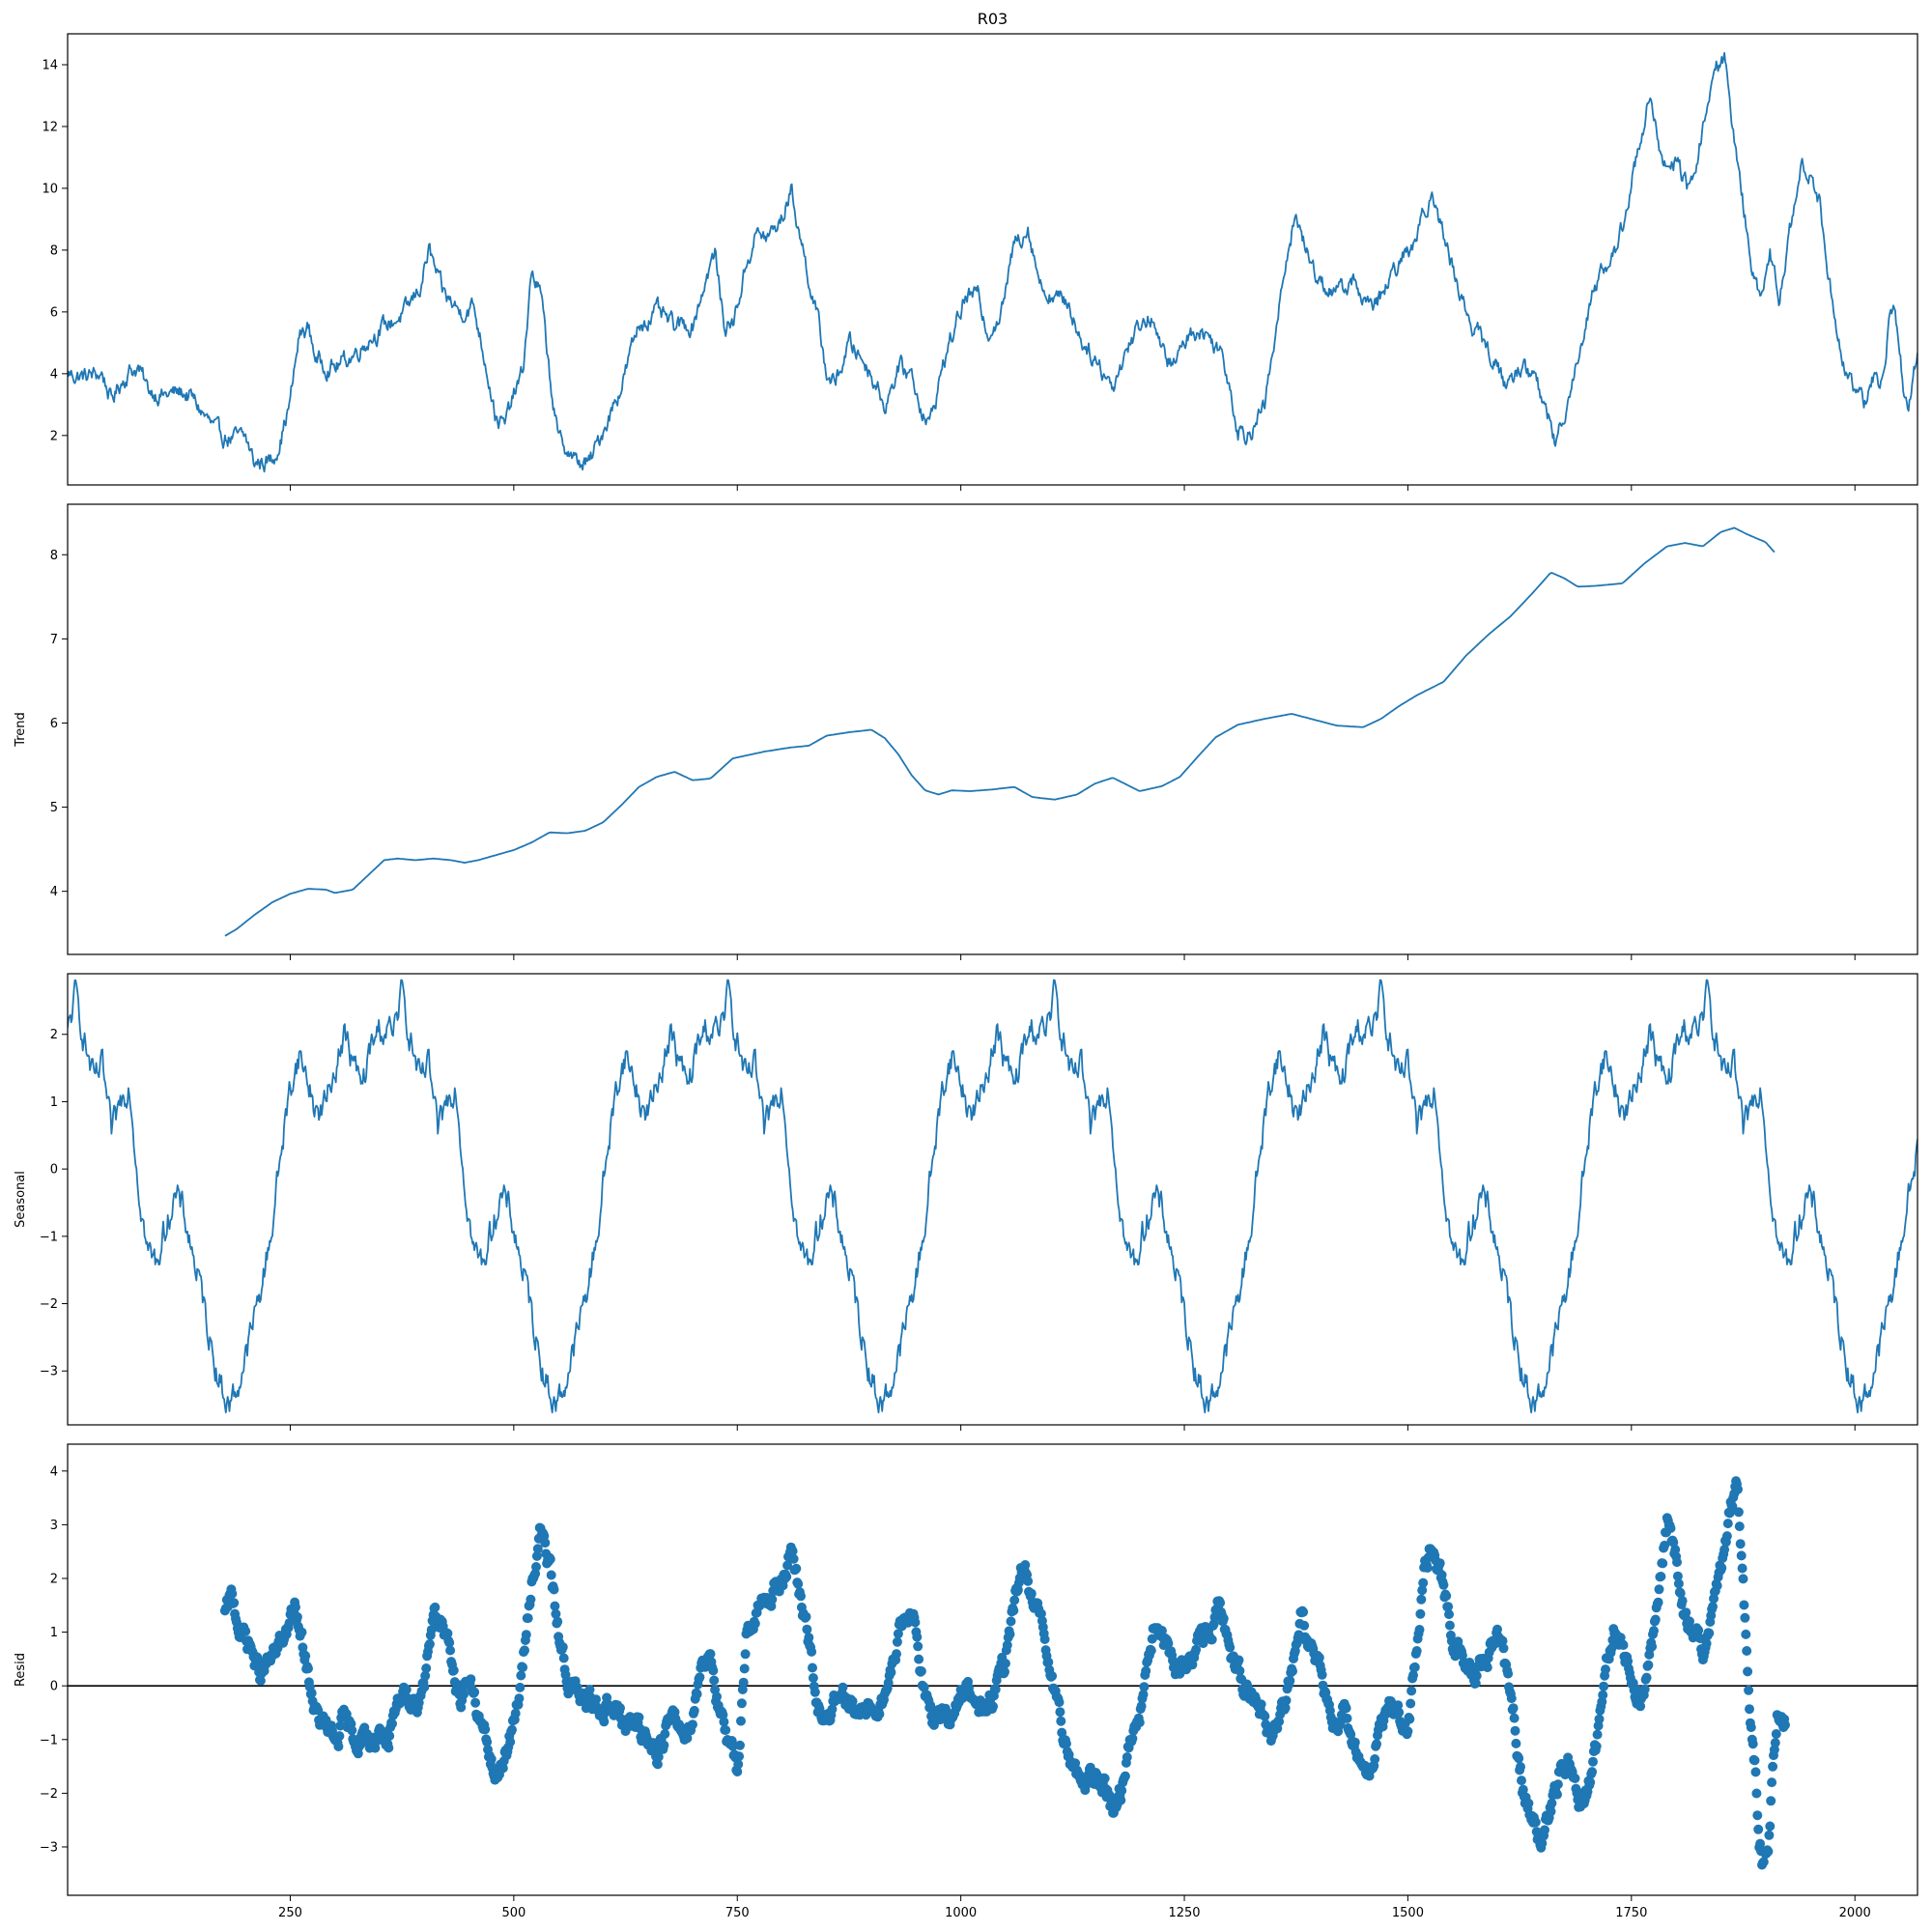 This screenshot has width=1932, height=1932. Describe the element at coordinates (50, 127) in the screenshot. I see `observed-ytick-label: 12` at that location.